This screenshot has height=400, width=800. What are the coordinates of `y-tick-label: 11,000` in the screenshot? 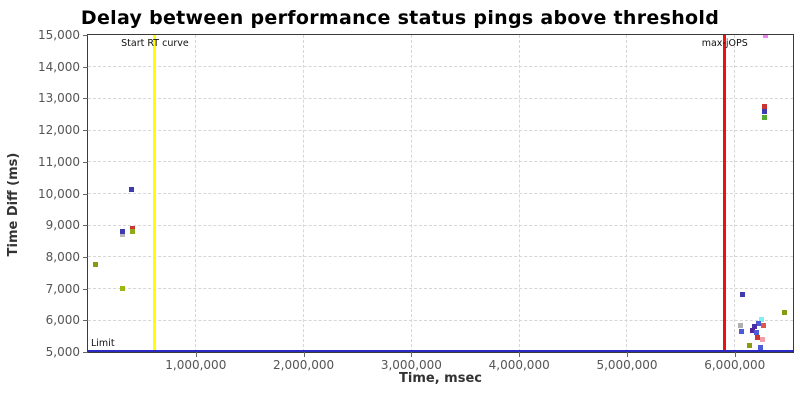 It's located at (59, 161).